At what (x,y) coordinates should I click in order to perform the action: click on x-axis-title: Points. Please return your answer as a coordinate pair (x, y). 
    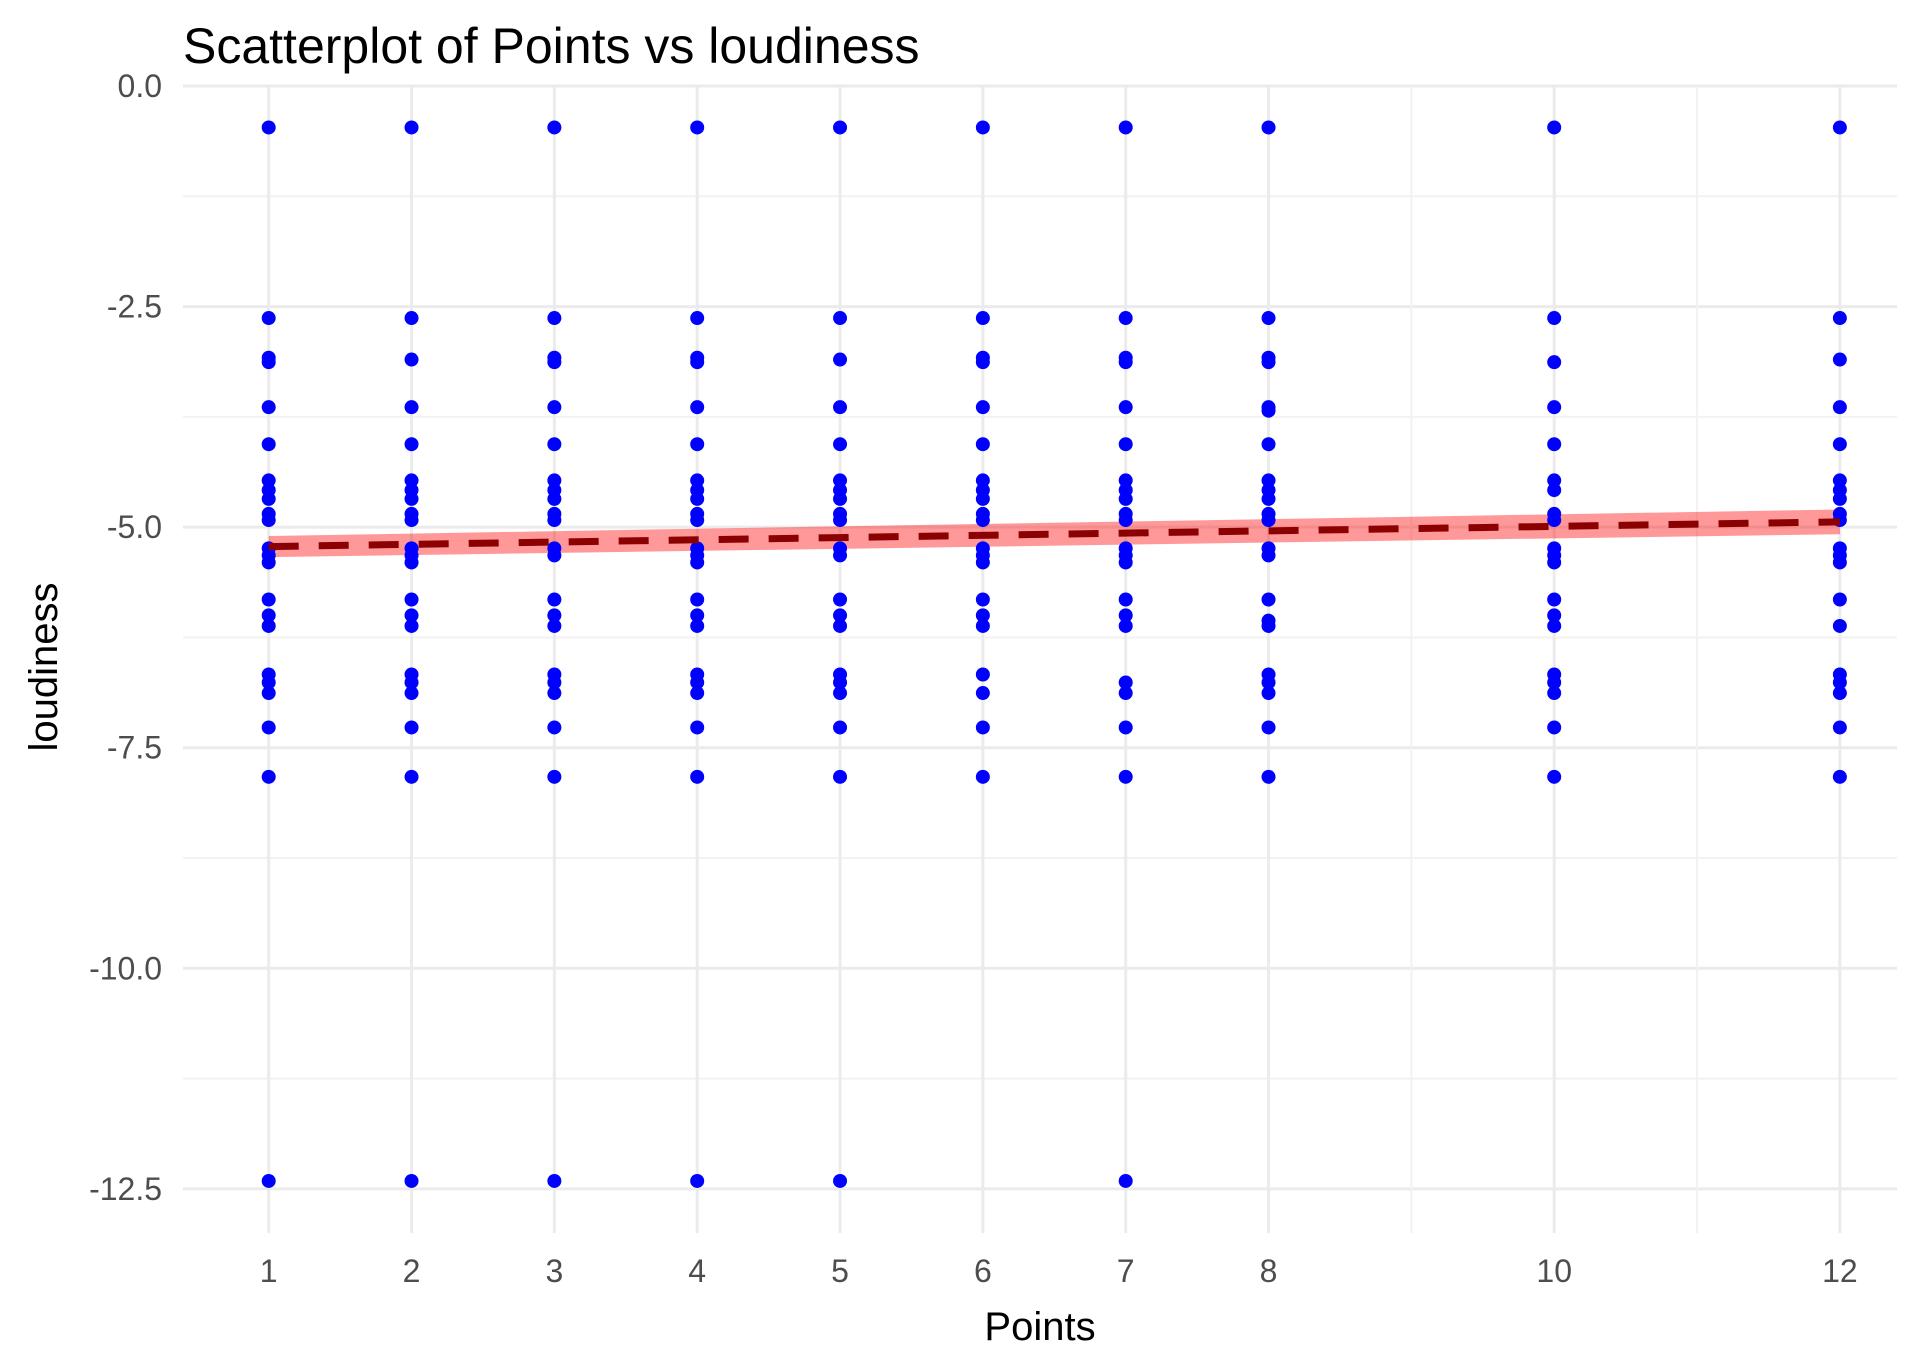
    Looking at the image, I should click on (1039, 1327).